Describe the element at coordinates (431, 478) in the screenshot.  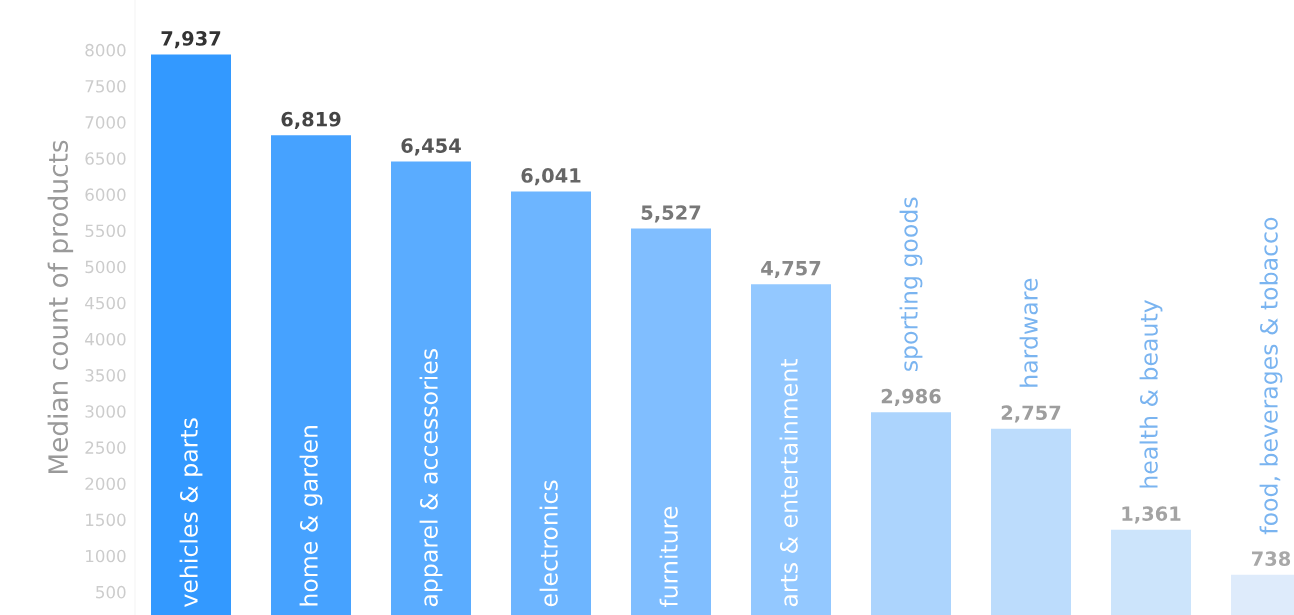
I see `x-tick-label: apparel & accessories` at that location.